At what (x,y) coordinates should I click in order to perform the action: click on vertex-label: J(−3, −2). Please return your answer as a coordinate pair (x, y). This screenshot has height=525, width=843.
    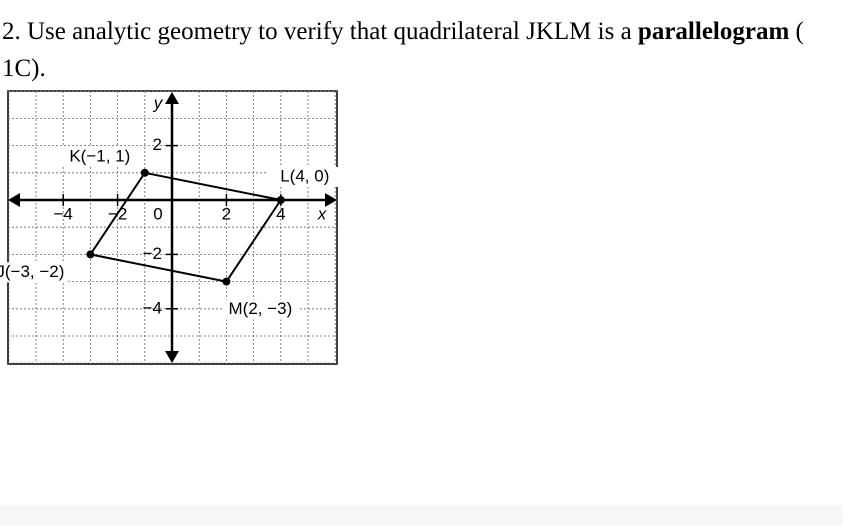
    Looking at the image, I should click on (32, 271).